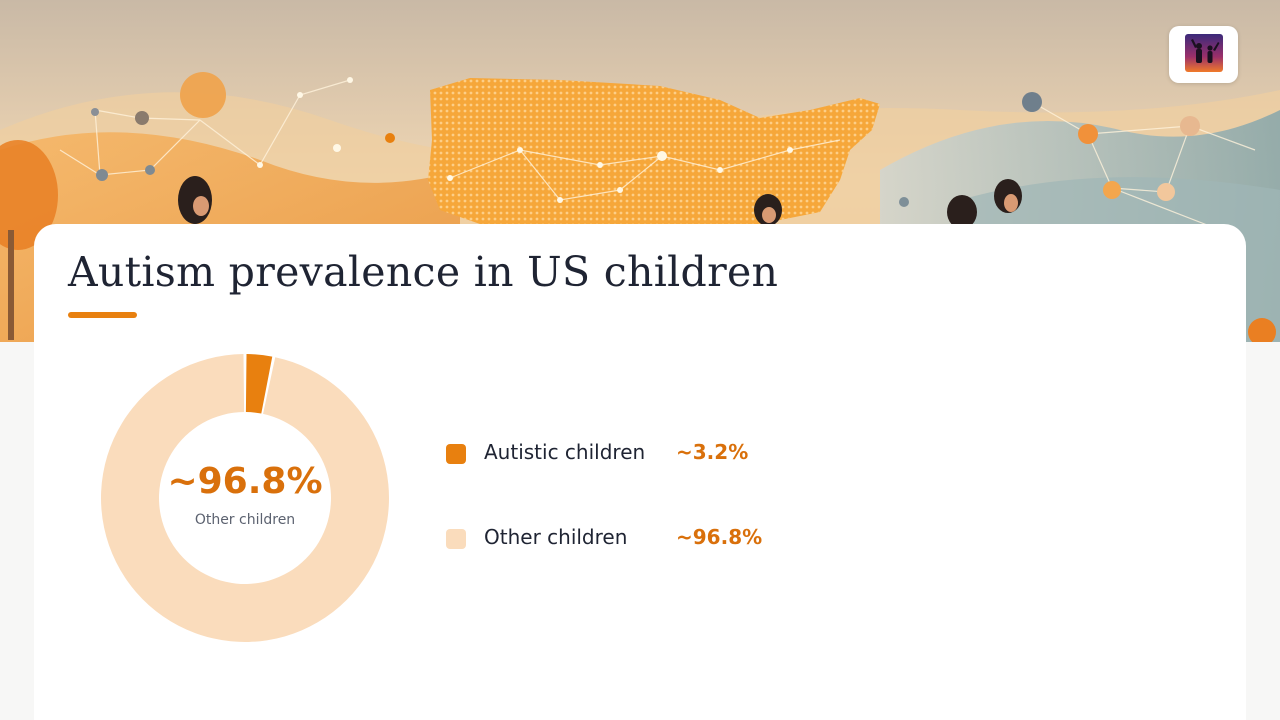 This screenshot has width=1280, height=720. Describe the element at coordinates (102, 315) in the screenshot. I see `title-underline` at that location.